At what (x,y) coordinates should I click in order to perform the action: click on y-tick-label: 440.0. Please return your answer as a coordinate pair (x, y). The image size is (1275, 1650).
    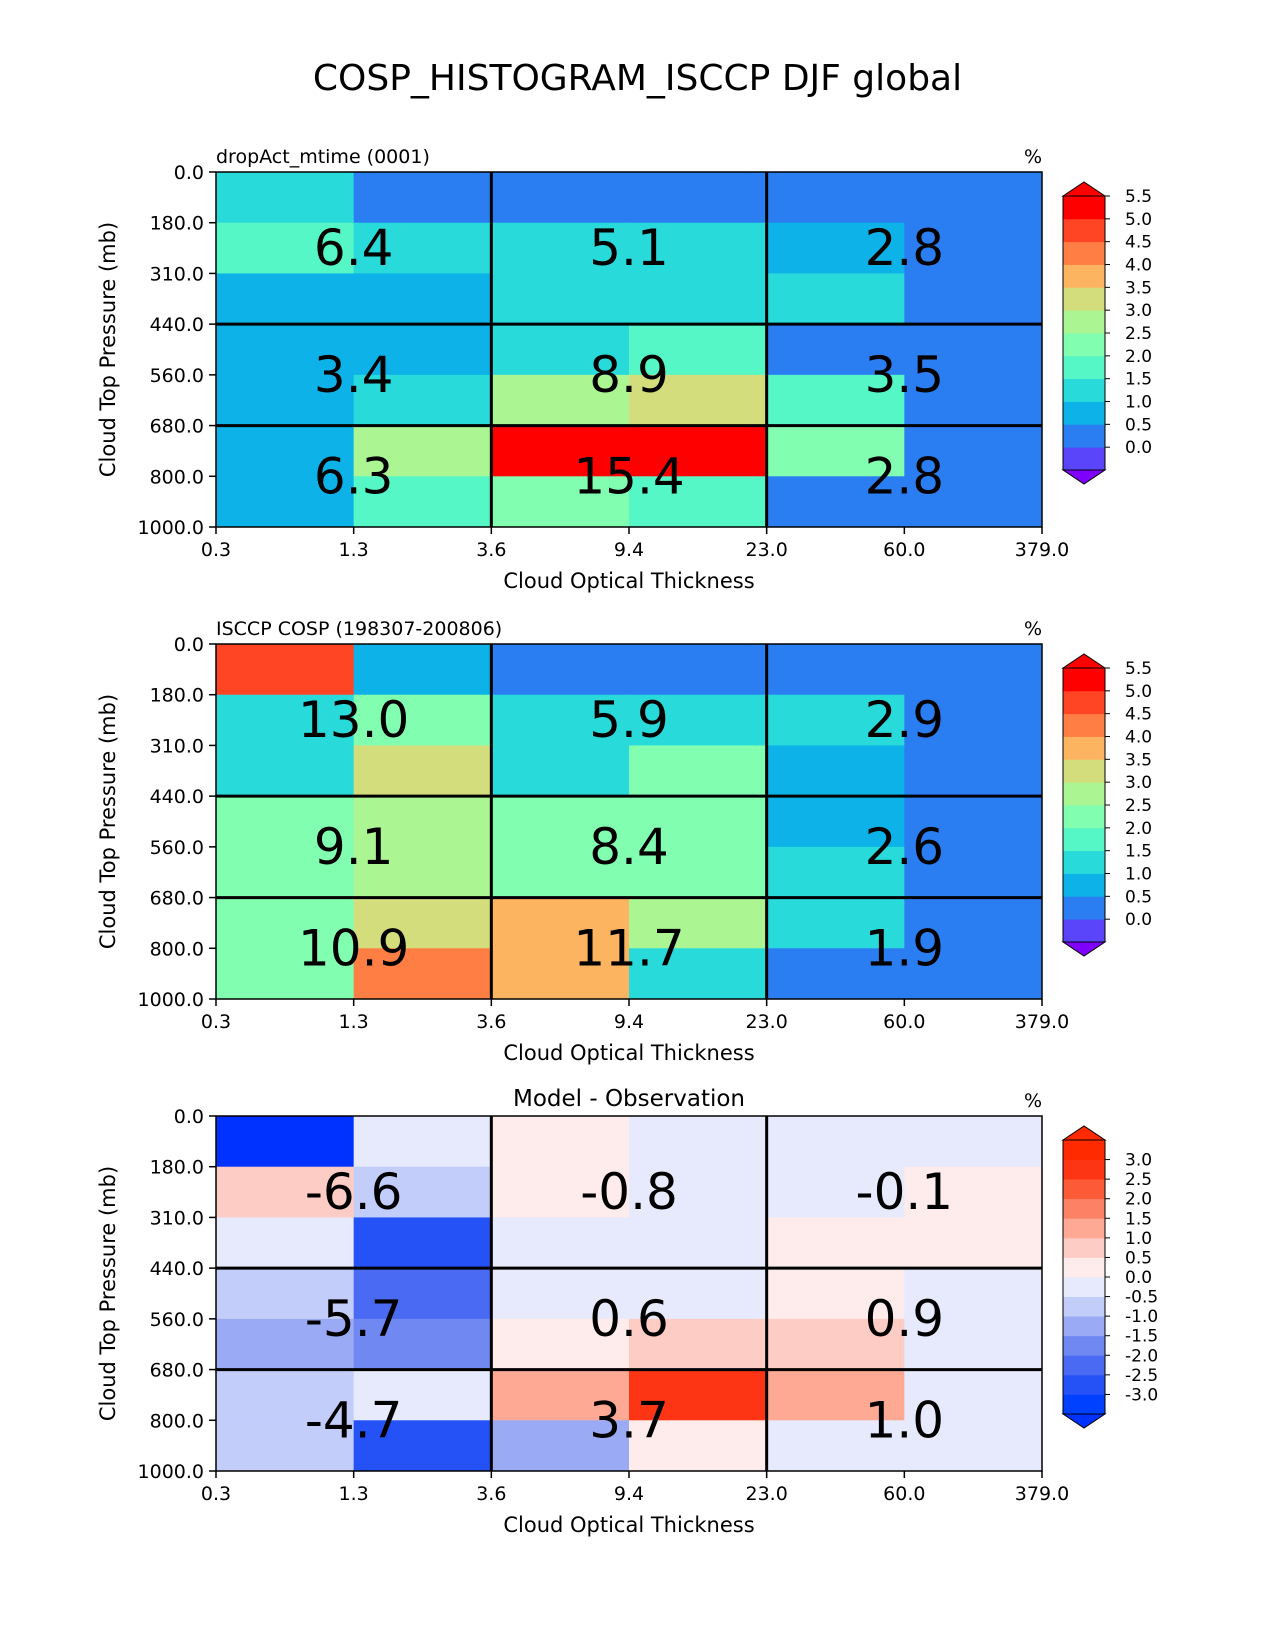
    Looking at the image, I should click on (177, 1269).